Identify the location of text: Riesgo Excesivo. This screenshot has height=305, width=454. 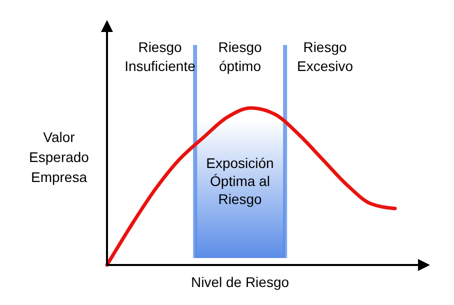
(325, 56).